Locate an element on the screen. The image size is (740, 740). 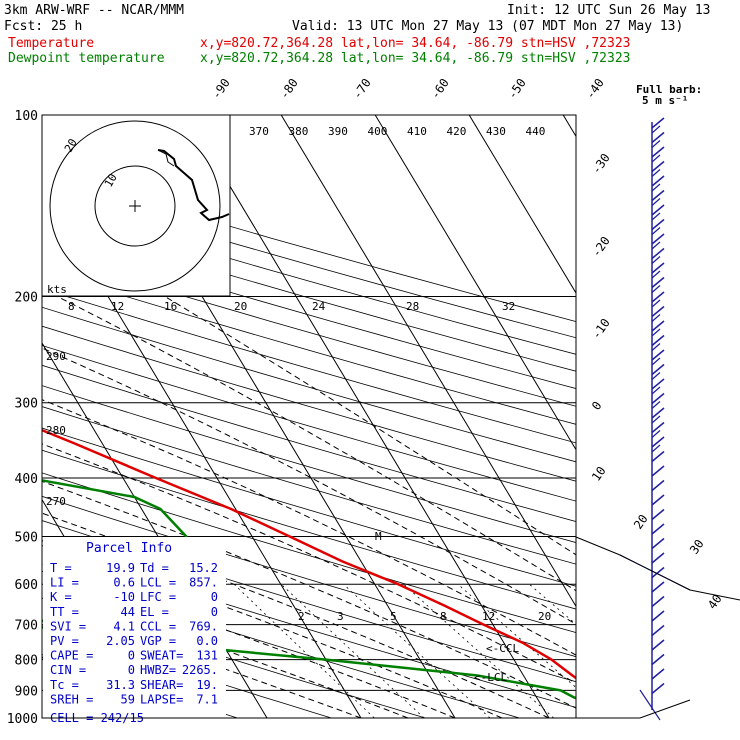
speed-label: 32 is located at coordinates (508, 306).